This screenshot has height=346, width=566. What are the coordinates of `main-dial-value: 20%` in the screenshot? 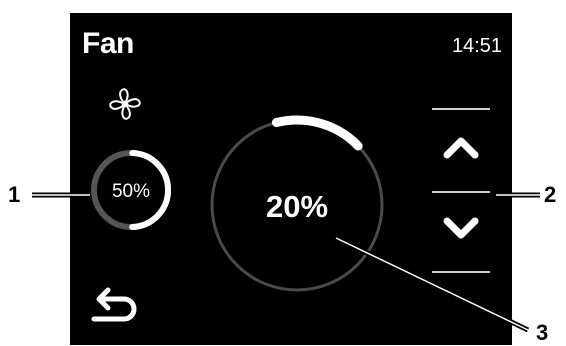 It's located at (297, 206).